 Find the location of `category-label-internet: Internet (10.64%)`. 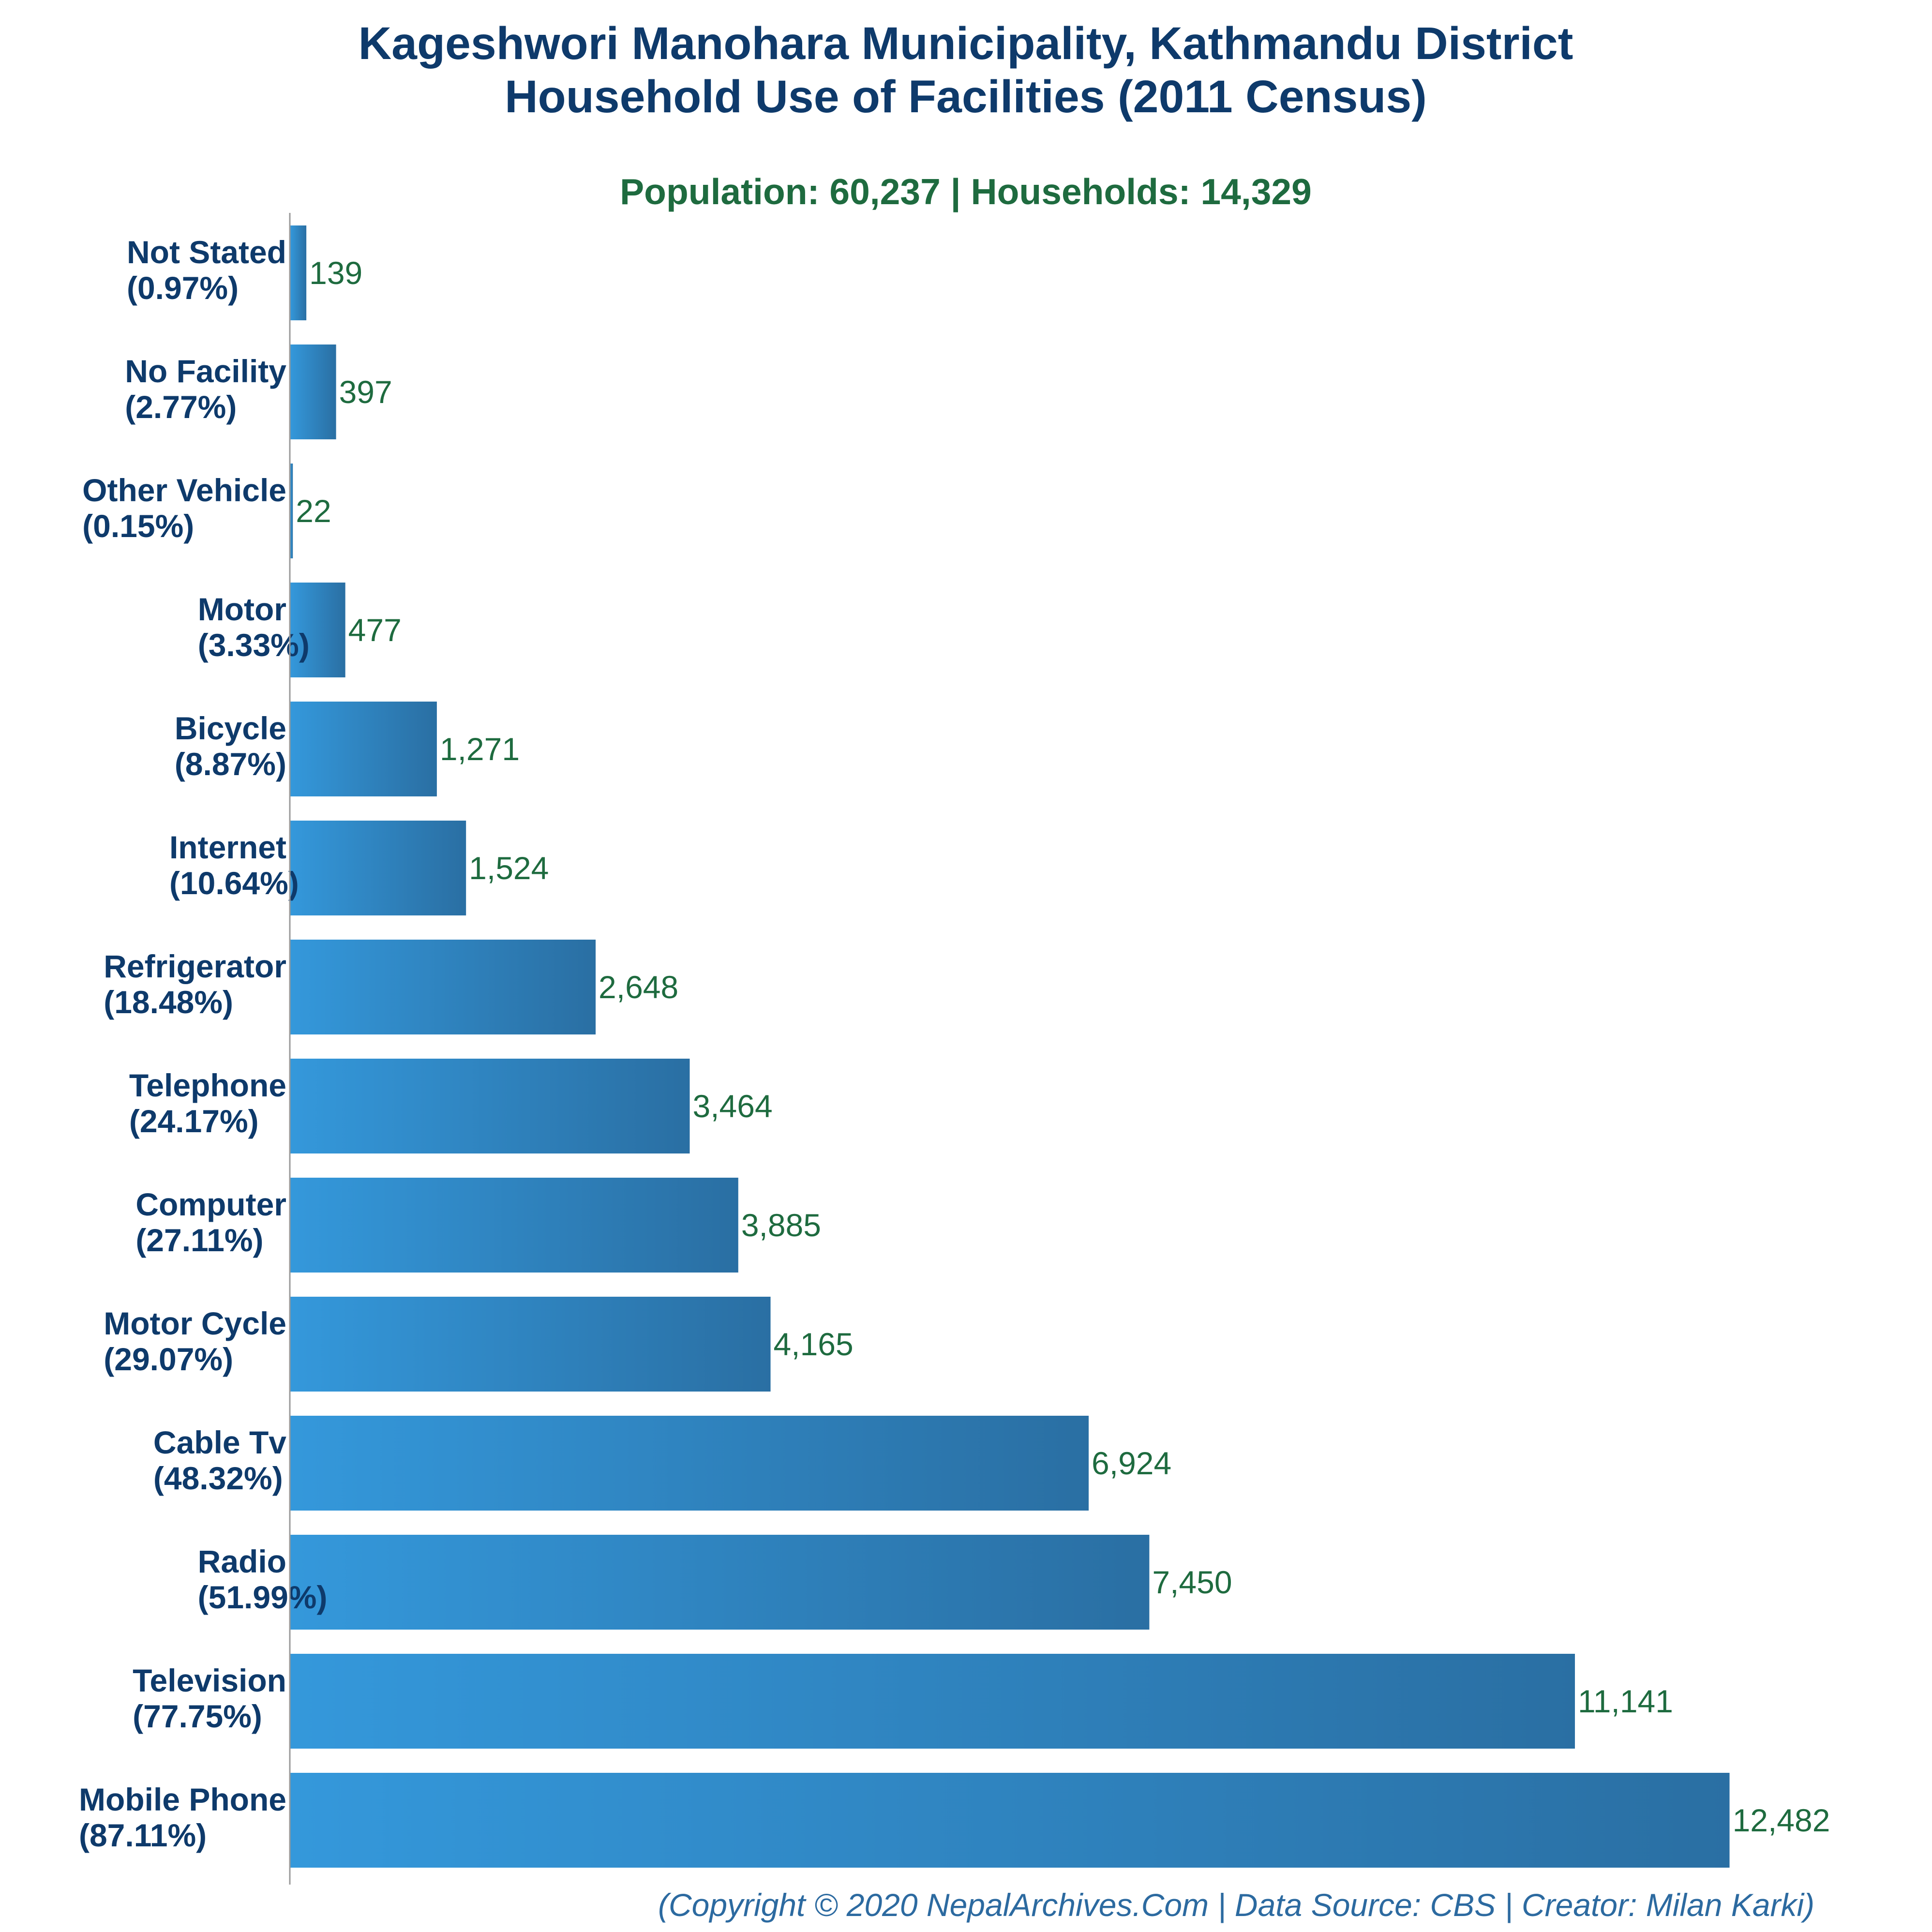

category-label-internet: Internet (10.64%) is located at coordinates (234, 865).